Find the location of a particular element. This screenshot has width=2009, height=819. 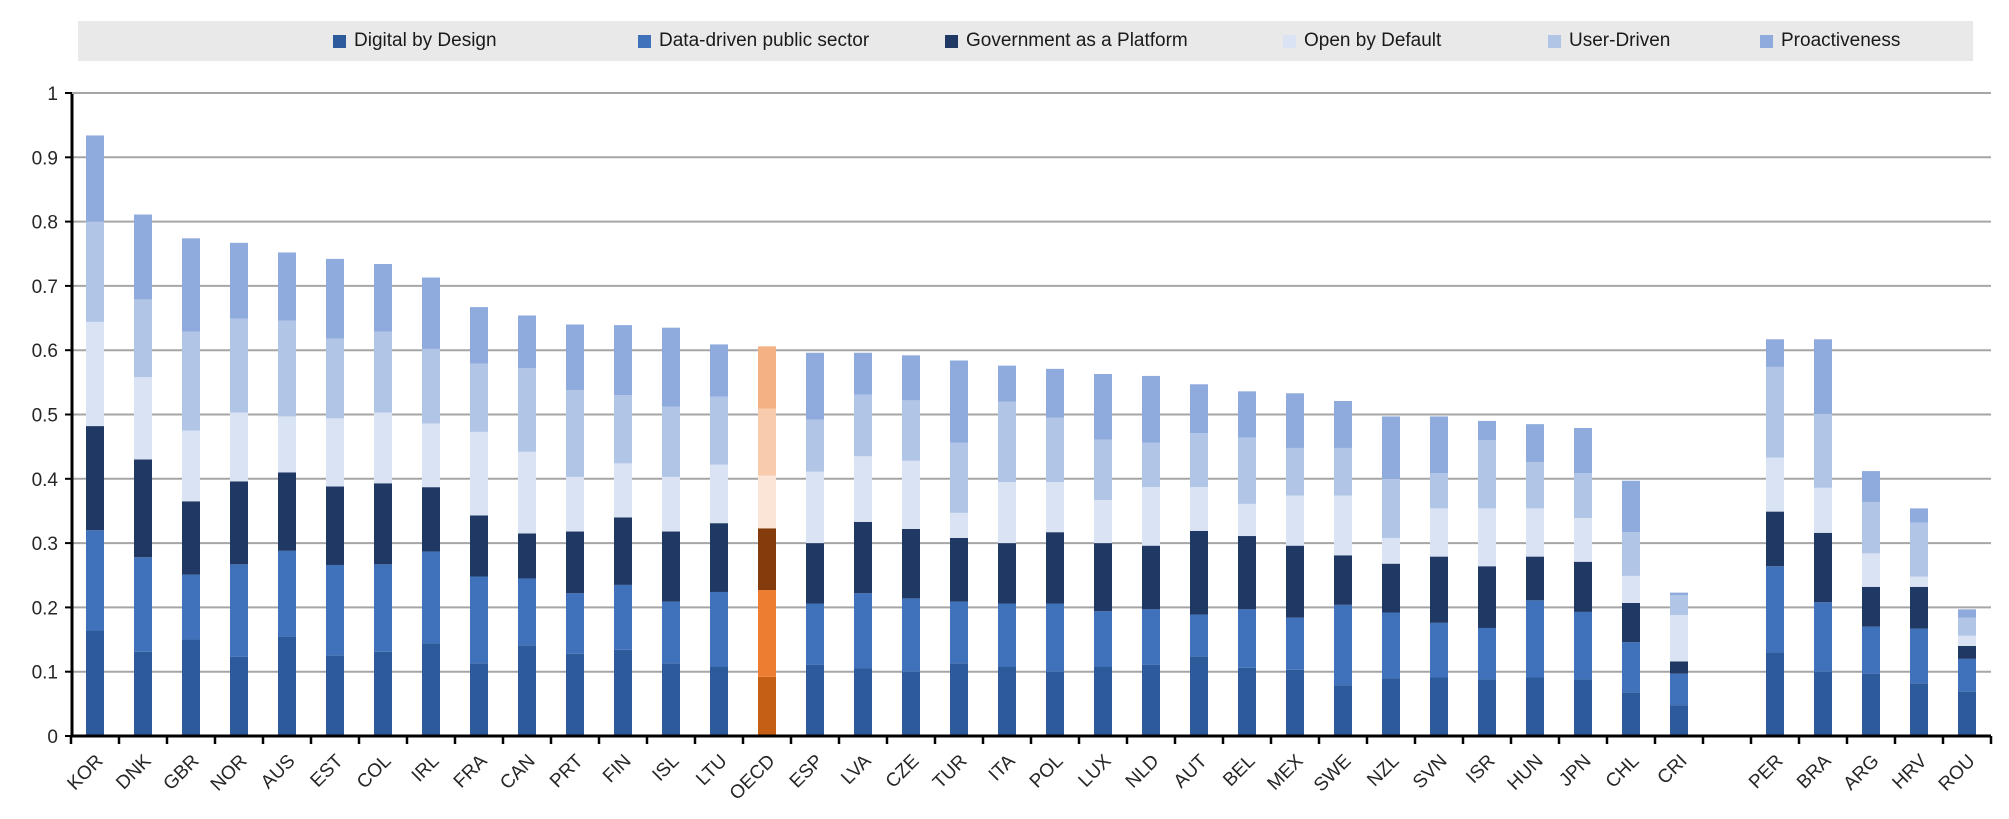

bar-segment-nzl-government-as-a-platform is located at coordinates (1391, 588).